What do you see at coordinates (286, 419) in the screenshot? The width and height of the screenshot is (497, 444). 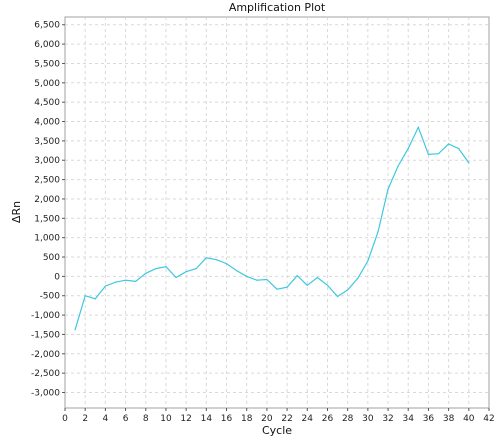 I see `x-tick-label: 22` at bounding box center [286, 419].